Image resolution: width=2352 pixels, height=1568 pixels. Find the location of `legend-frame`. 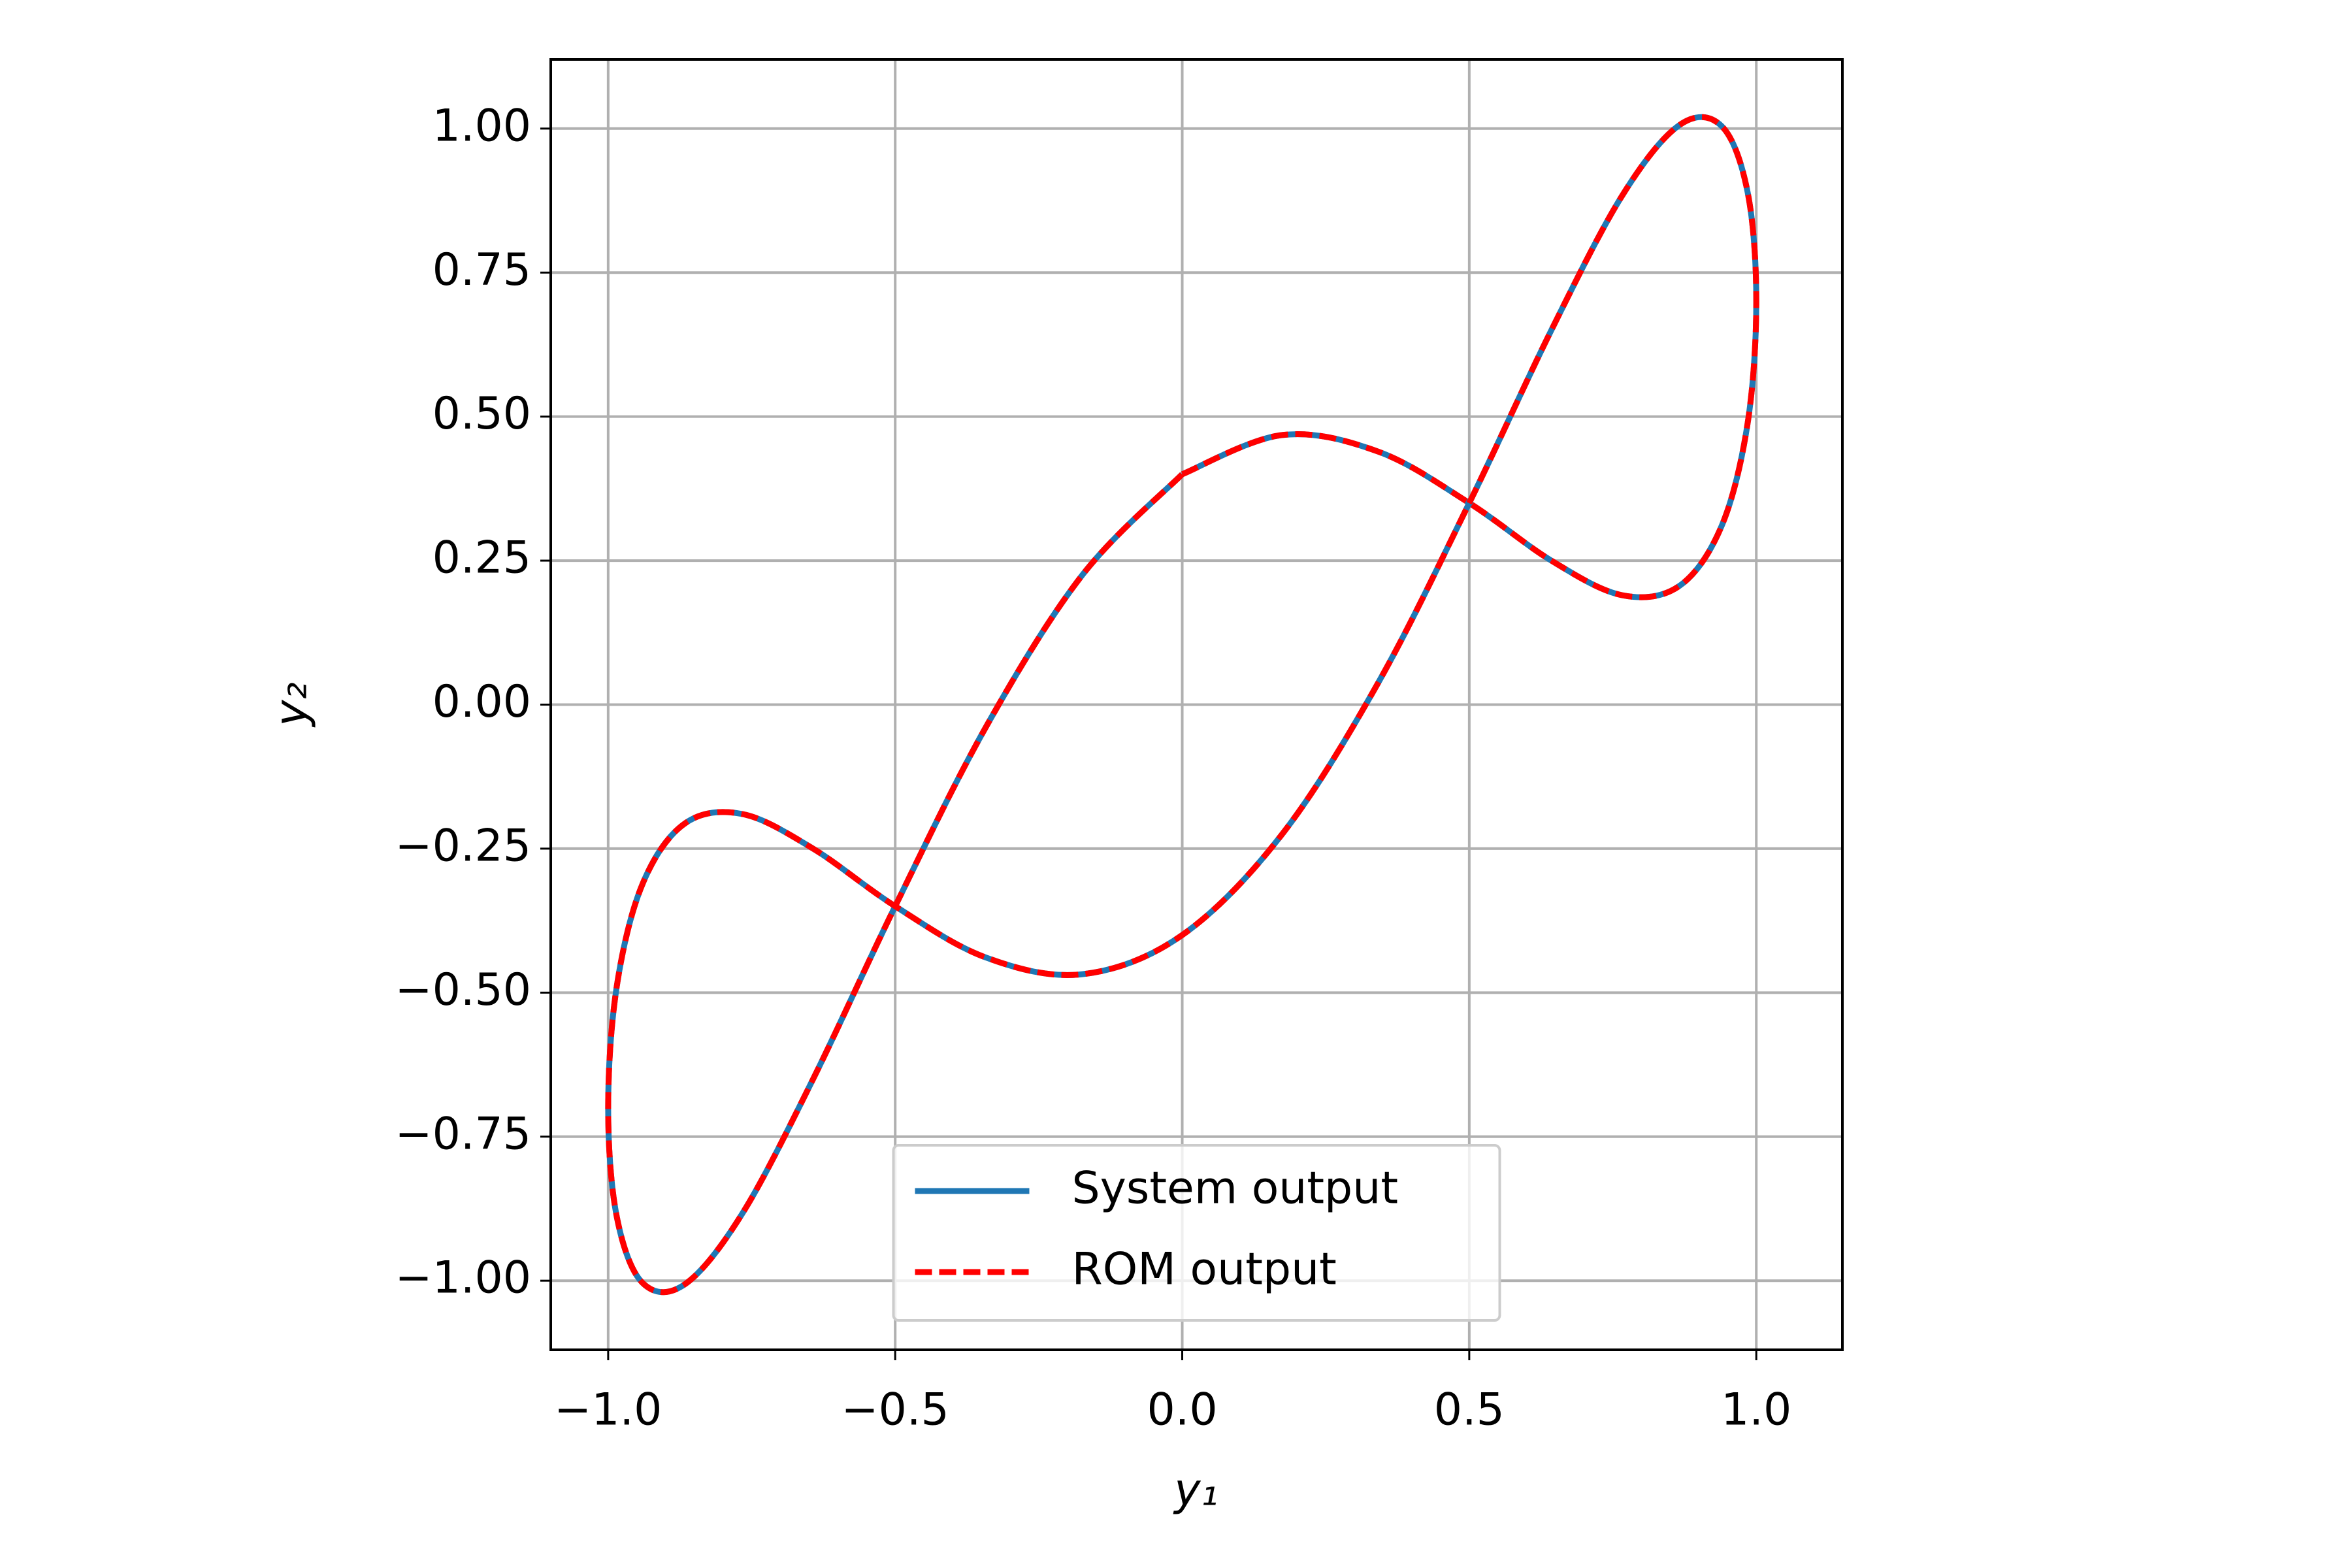

legend-frame is located at coordinates (1196, 1233).